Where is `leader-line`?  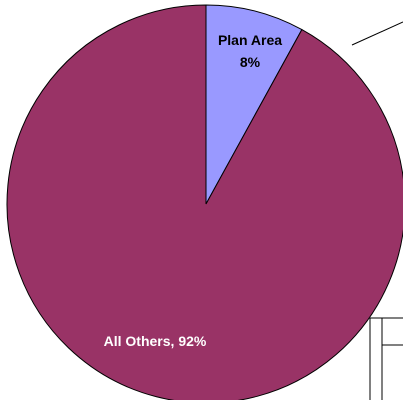 leader-line is located at coordinates (377, 33).